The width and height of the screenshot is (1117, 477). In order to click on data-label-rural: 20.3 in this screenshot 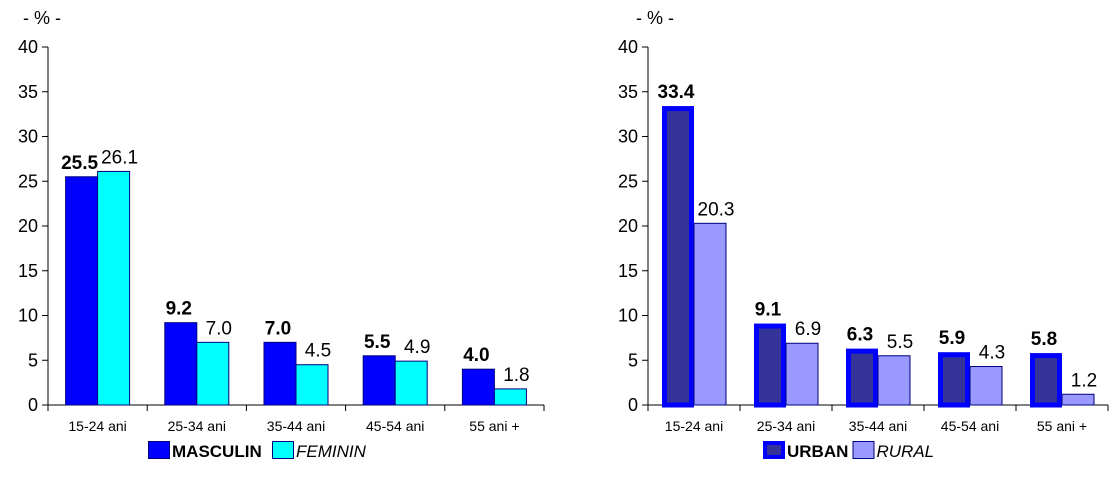, I will do `click(716, 209)`.